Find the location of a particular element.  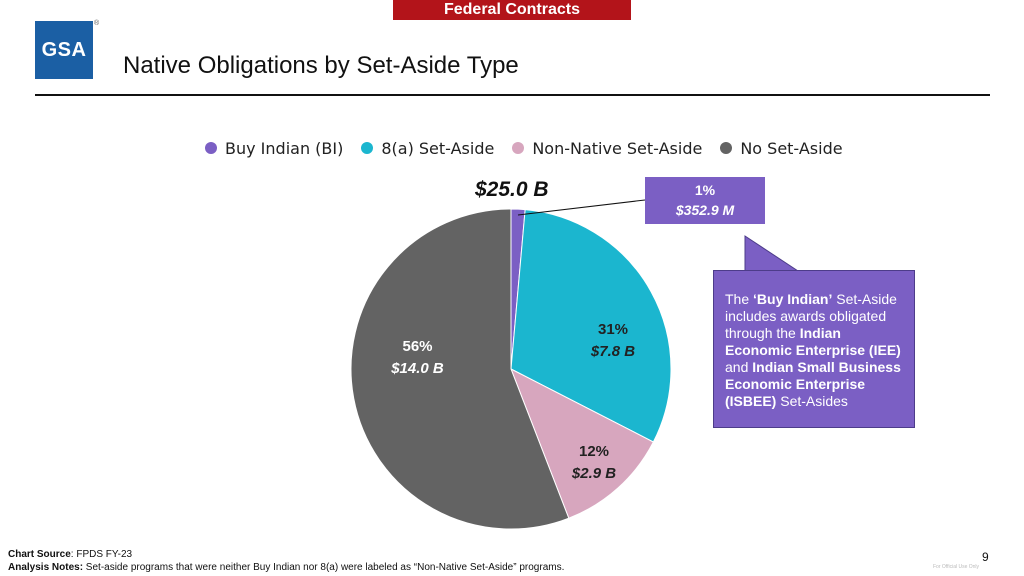

legend-item-8a: 8(a) Set-Aside is located at coordinates (427, 148).